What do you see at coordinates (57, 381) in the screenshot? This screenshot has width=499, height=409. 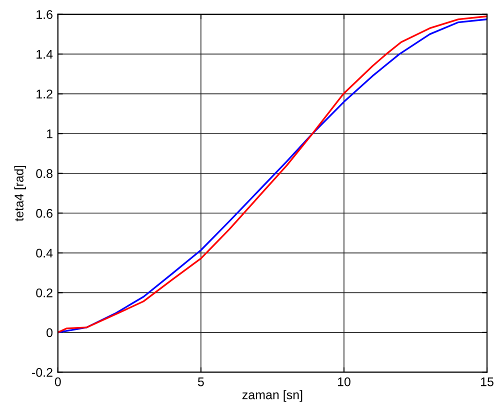 I see `x-tick-label: 0` at bounding box center [57, 381].